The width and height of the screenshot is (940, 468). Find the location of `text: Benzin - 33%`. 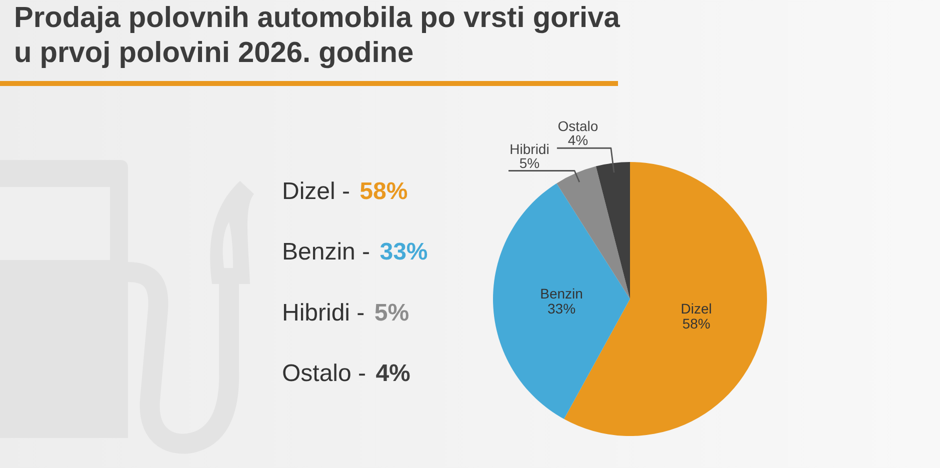

text: Benzin - 33% is located at coordinates (355, 252).